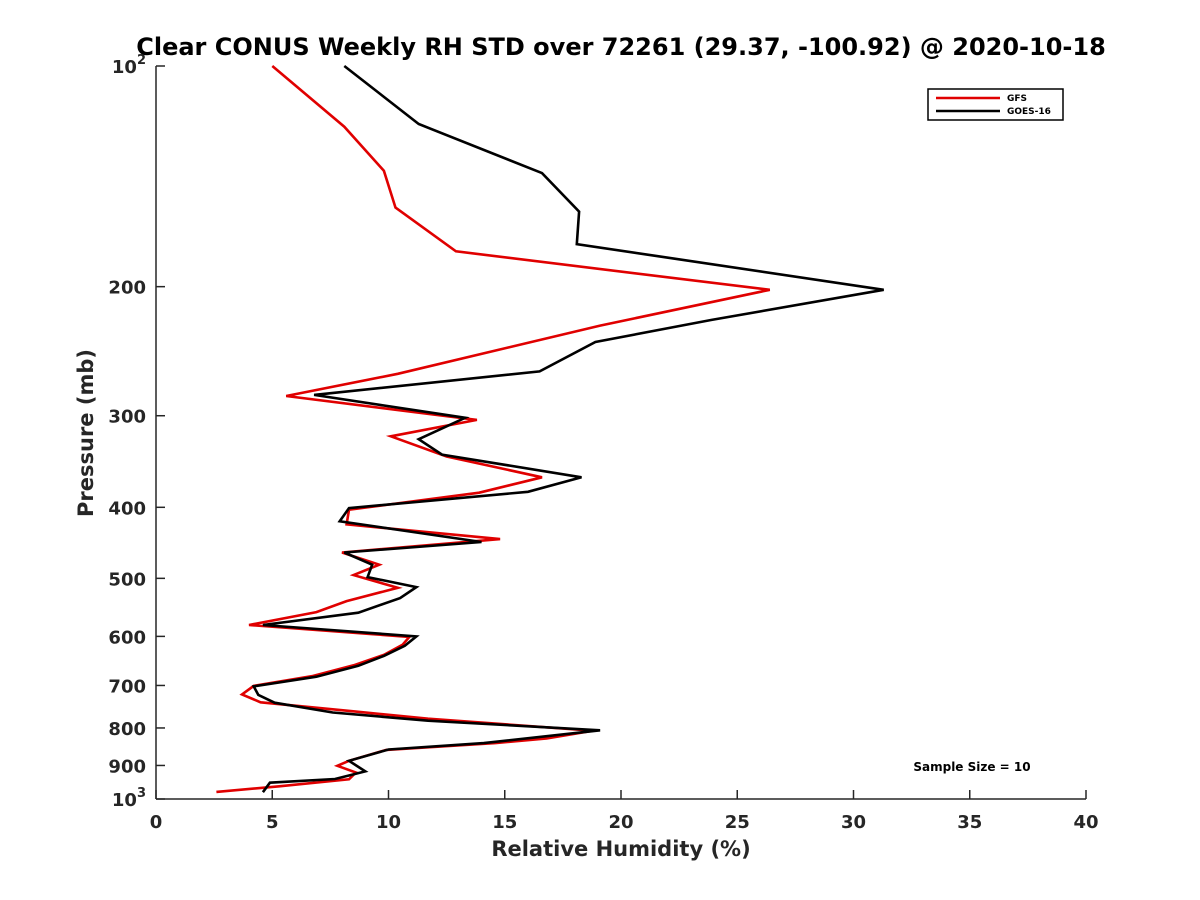 The image size is (1200, 900). I want to click on y-tick-label: 200, so click(127, 288).